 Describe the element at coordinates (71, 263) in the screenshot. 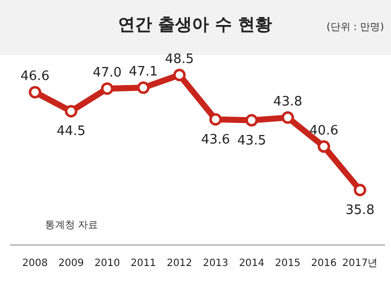

I see `x-tick-label: 2009` at that location.